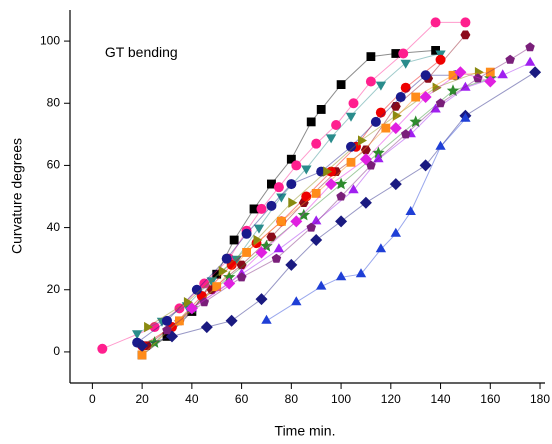 The image size is (552, 444). What do you see at coordinates (54, 227) in the screenshot?
I see `y-tick-label: 40` at bounding box center [54, 227].